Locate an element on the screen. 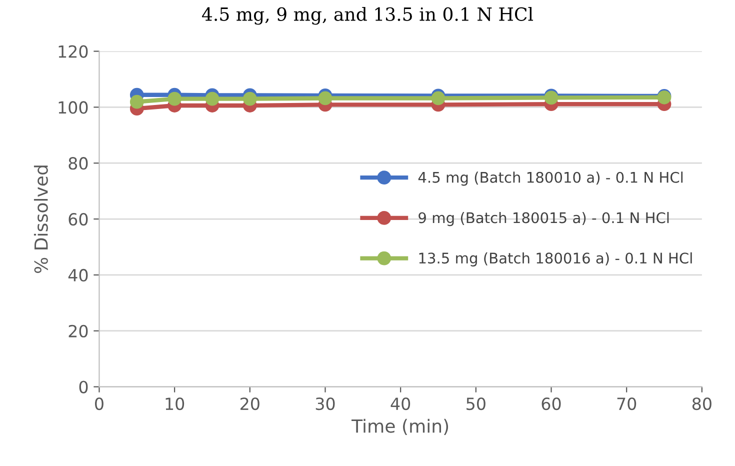 The width and height of the screenshot is (735, 466). x-tick-label: 0 is located at coordinates (99, 403).